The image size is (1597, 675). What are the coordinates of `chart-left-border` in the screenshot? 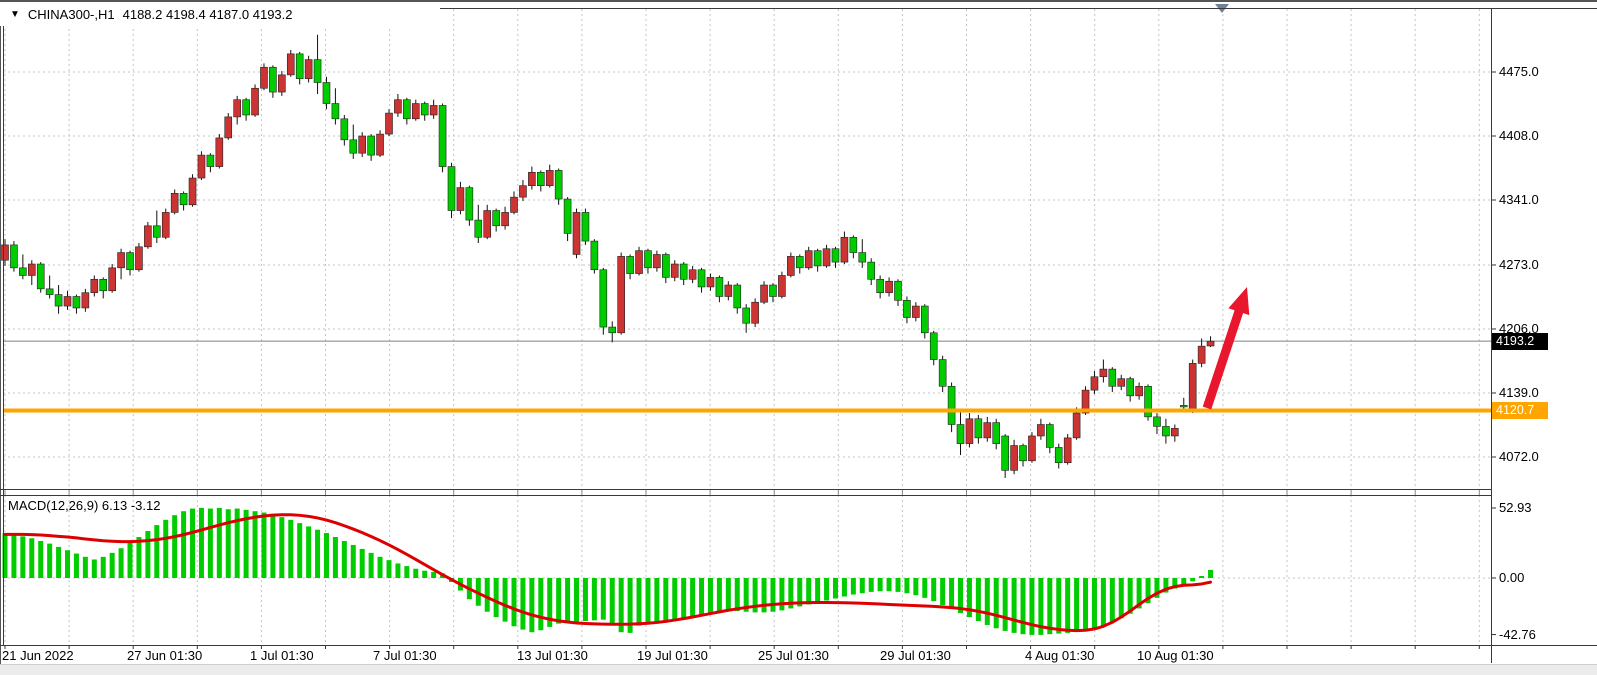 It's located at (3, 326).